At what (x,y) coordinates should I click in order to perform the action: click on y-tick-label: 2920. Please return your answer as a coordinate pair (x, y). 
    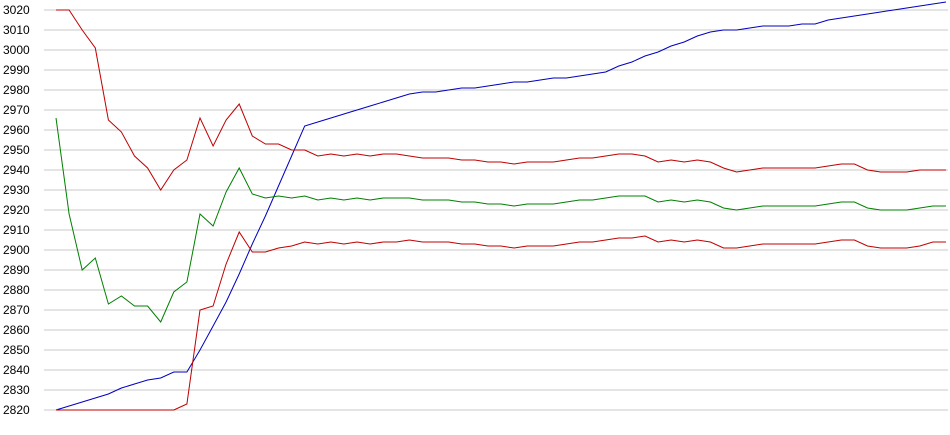
    Looking at the image, I should click on (16, 210).